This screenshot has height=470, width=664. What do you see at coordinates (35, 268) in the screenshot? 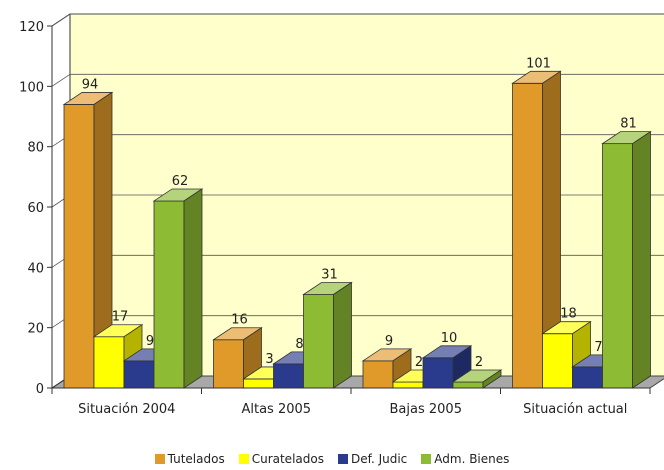
I see `y-tick-label-40: 40` at bounding box center [35, 268].